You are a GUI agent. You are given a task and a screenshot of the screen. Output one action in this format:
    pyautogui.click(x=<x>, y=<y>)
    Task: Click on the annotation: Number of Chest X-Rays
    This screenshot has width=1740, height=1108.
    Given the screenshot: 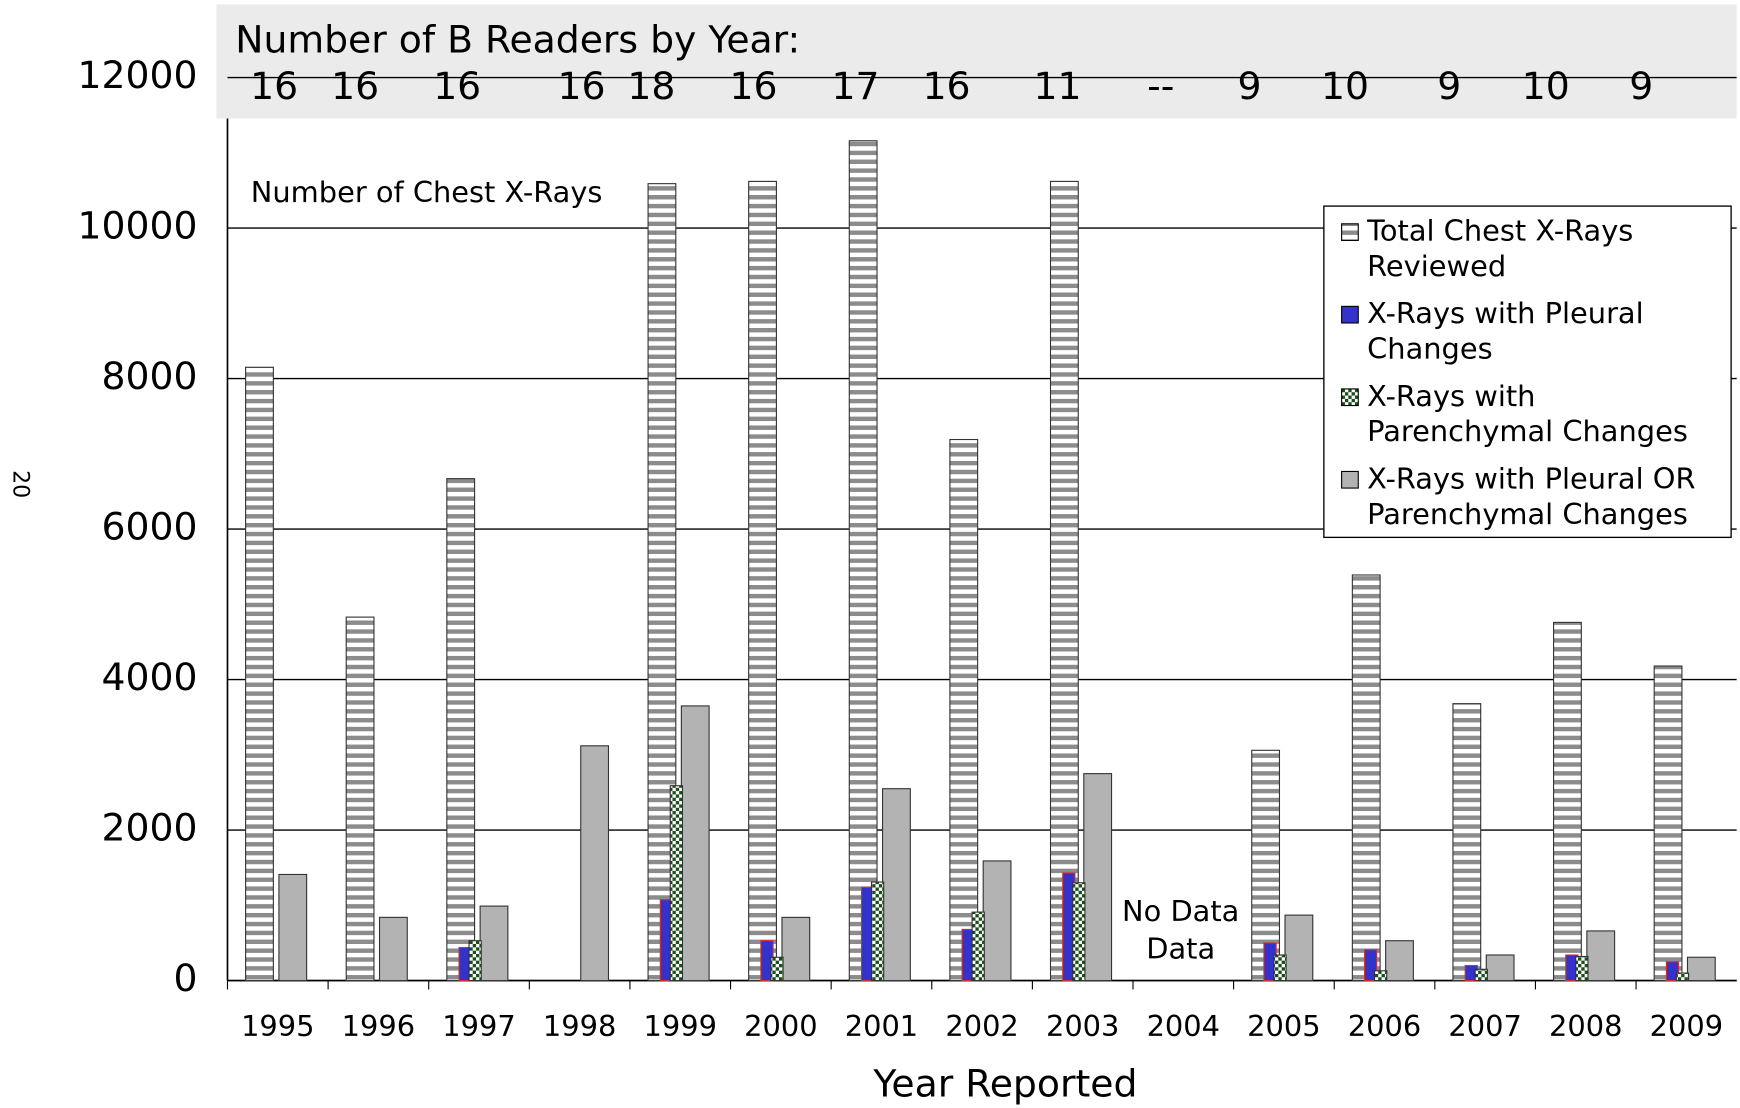 What is the action you would take?
    pyautogui.click(x=427, y=192)
    